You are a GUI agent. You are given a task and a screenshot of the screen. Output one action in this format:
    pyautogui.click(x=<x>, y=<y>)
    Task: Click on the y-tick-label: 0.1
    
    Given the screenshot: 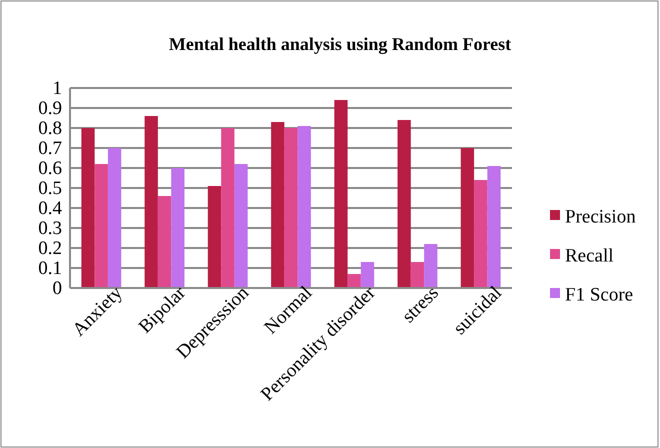 What is the action you would take?
    pyautogui.click(x=50, y=269)
    